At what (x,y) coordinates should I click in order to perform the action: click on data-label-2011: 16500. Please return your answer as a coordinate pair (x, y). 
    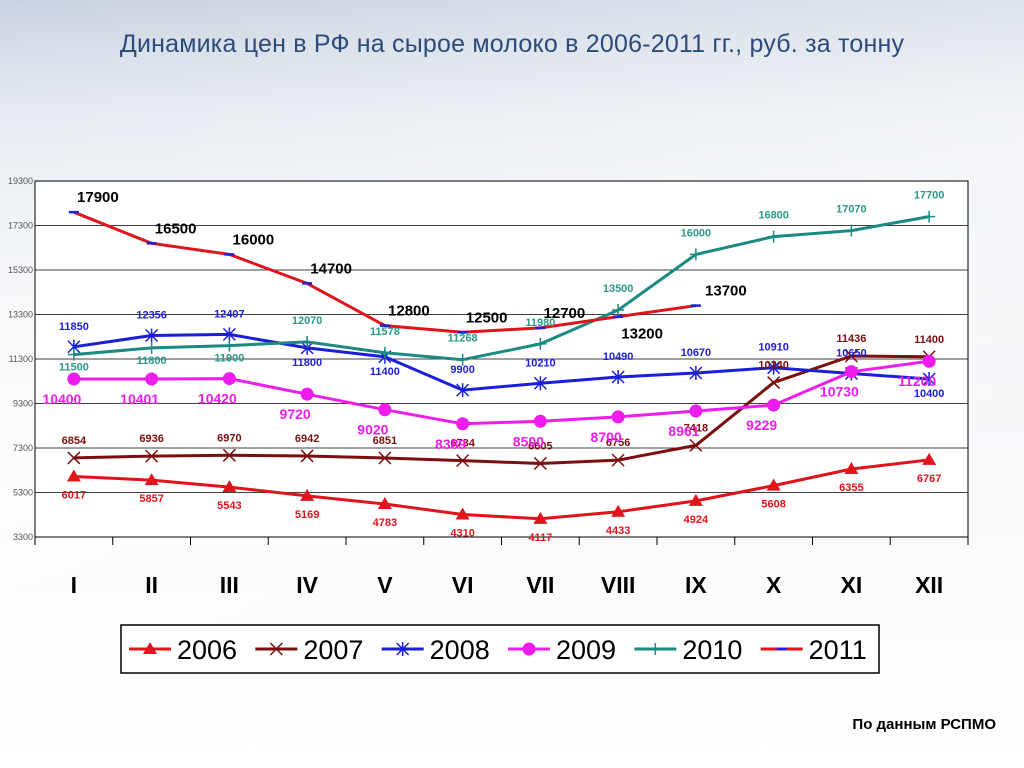
    Looking at the image, I should click on (176, 228).